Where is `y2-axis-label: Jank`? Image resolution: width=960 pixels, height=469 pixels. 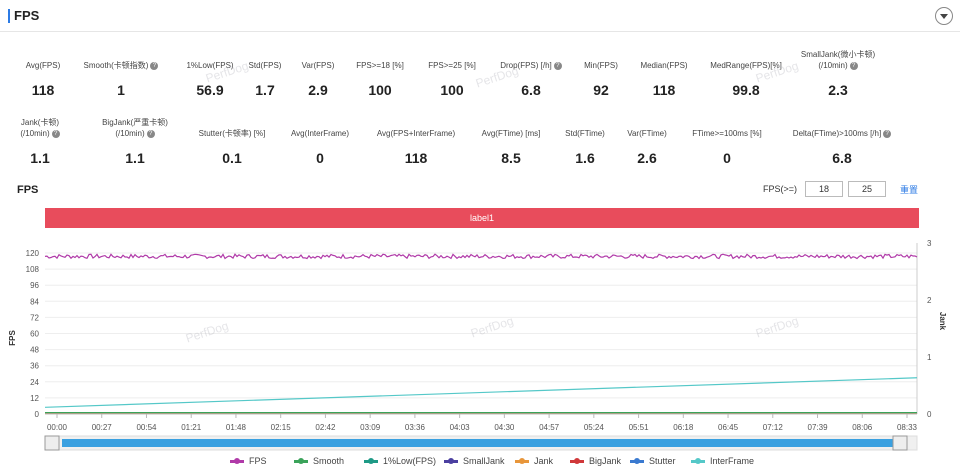
y2-axis-label: Jank is located at coordinates (942, 321).